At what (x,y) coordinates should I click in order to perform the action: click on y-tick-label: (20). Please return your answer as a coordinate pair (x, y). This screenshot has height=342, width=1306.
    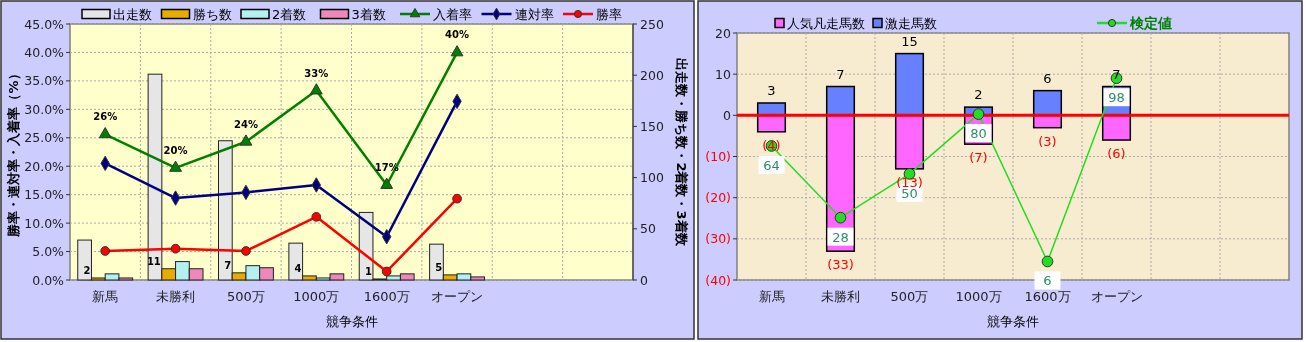
    Looking at the image, I should click on (718, 198).